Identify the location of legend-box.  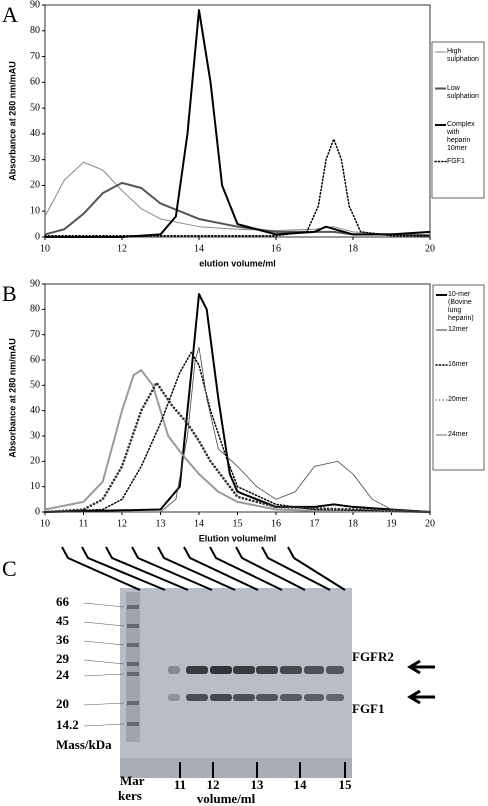
(458, 120).